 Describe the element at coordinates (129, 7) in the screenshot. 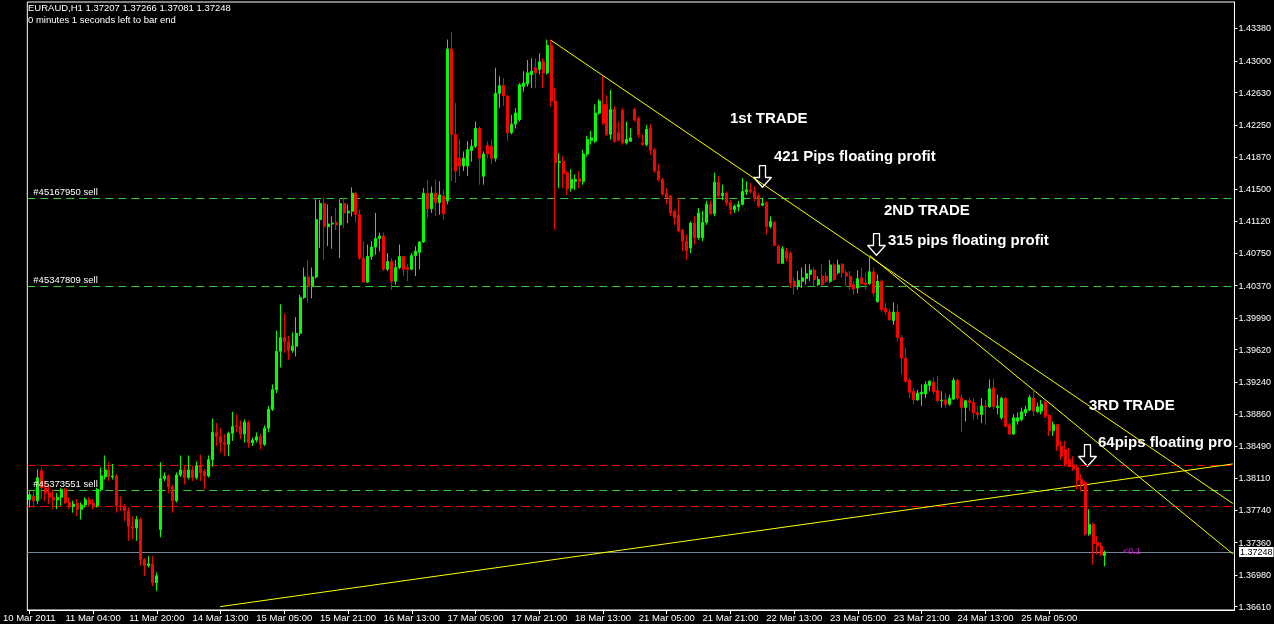

I see `chart-title: EURAUD,H1 1.37207 1.37266 1.37081 1.37248` at that location.